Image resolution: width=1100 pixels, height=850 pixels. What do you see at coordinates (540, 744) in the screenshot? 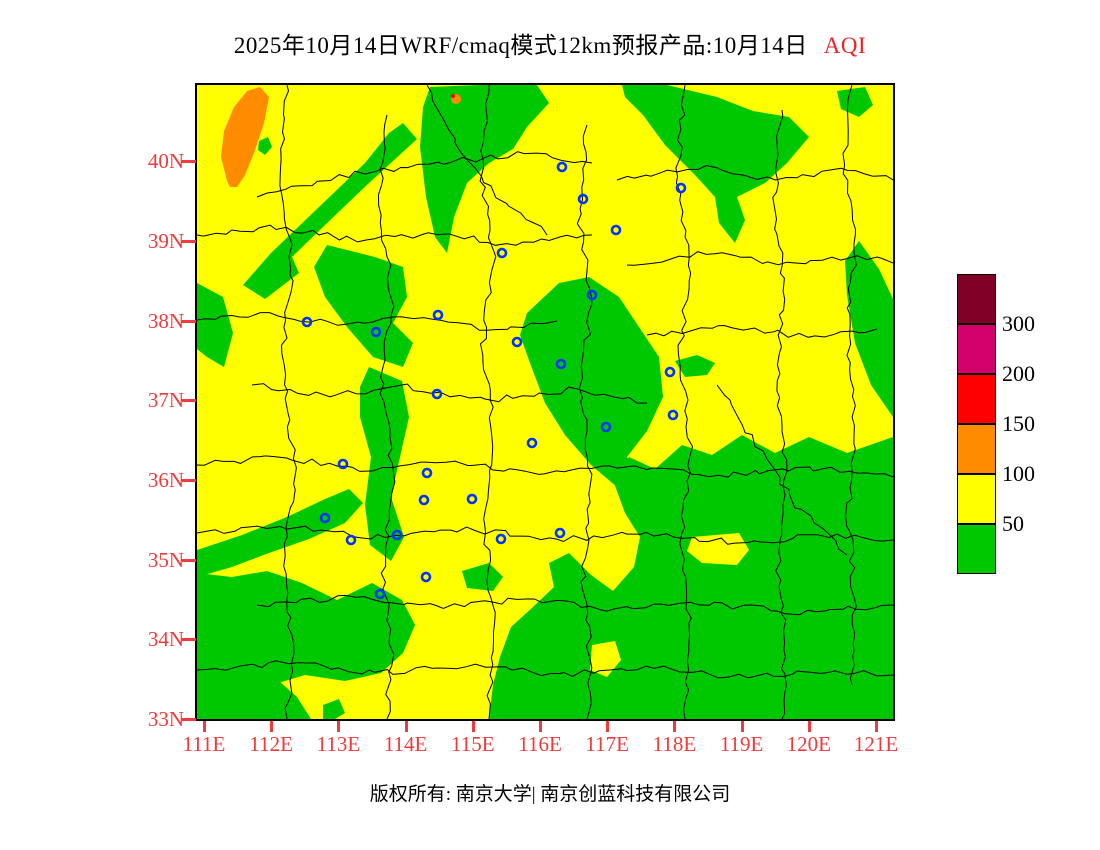
I see `lon-axis-label: 116E` at bounding box center [540, 744].